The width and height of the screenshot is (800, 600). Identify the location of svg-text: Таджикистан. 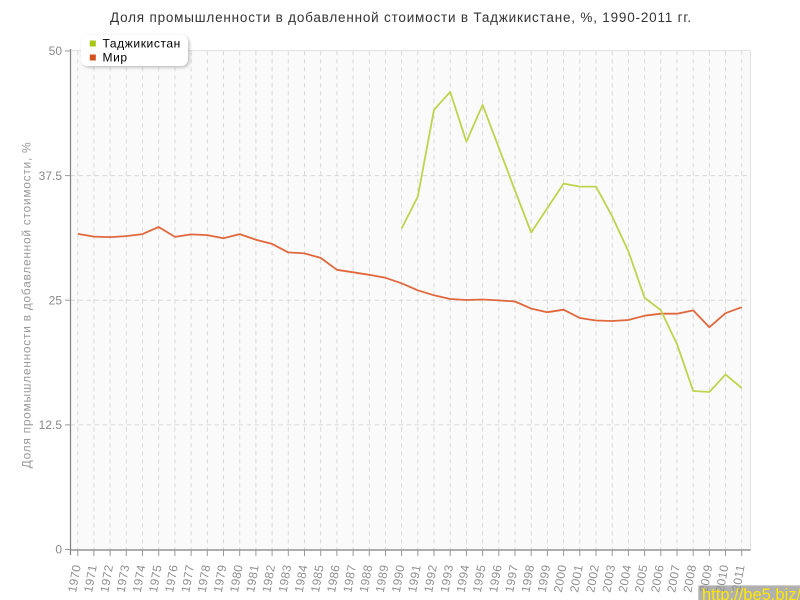
(142, 44).